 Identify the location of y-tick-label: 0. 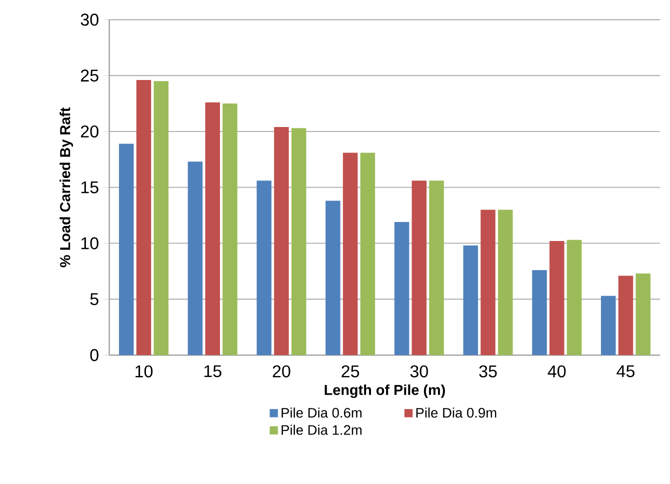
(94, 355).